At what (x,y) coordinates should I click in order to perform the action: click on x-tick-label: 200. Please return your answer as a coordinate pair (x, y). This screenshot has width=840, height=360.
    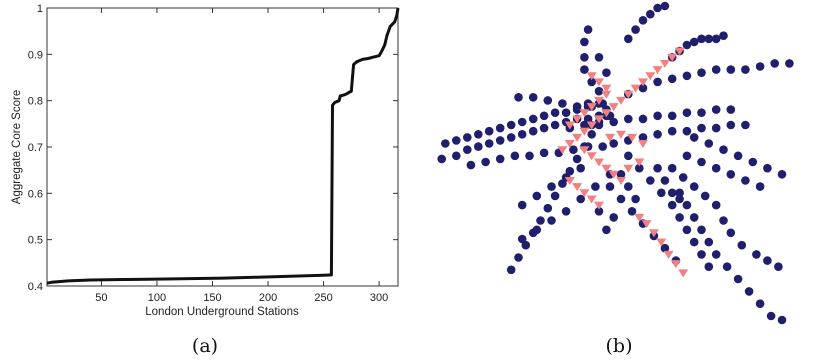
    Looking at the image, I should click on (268, 298).